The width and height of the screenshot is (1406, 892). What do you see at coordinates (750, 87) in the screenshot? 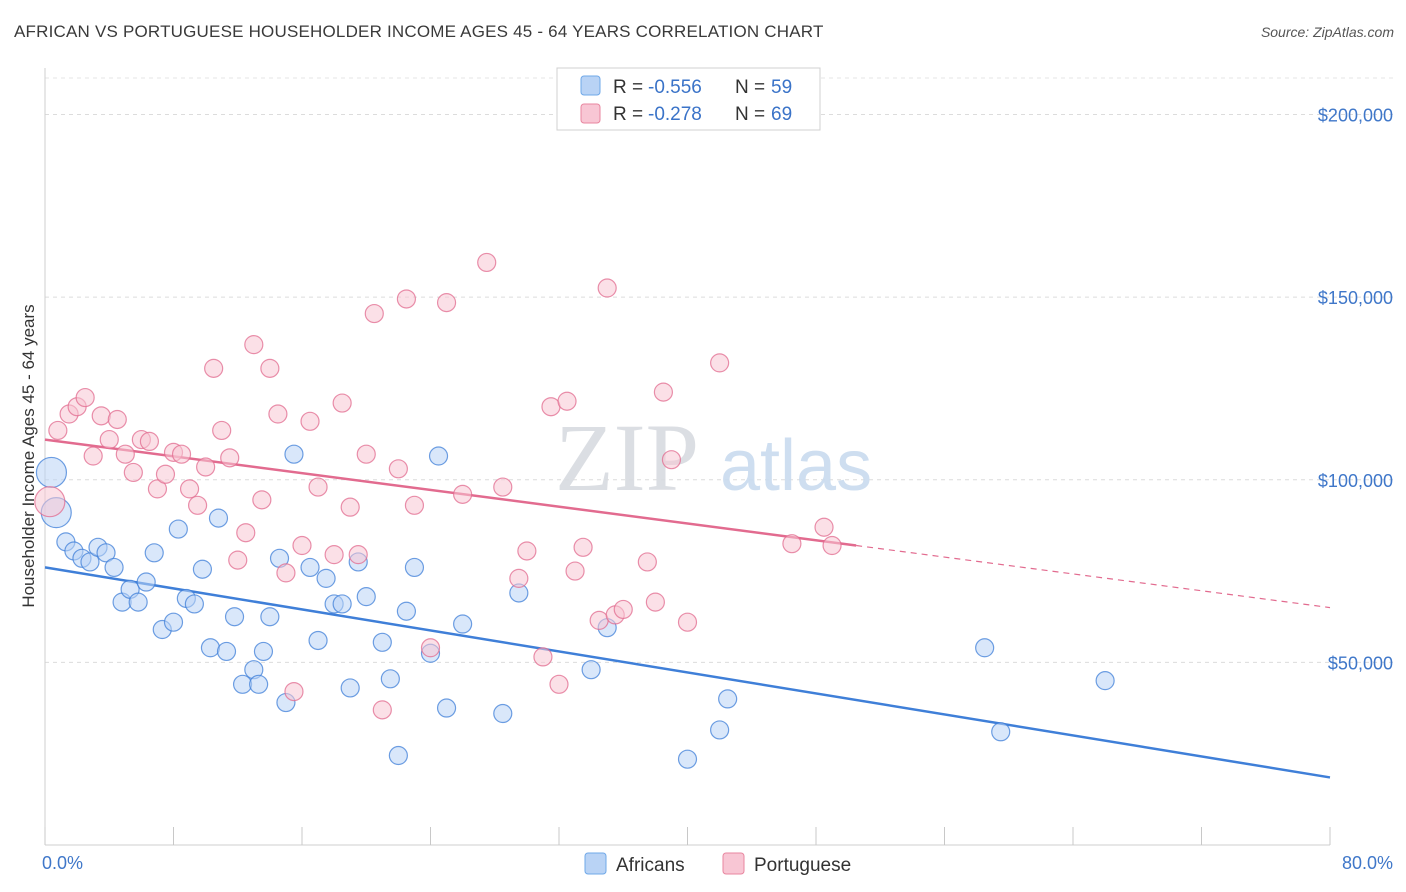
I see `legend-n-label: N =` at bounding box center [750, 87].